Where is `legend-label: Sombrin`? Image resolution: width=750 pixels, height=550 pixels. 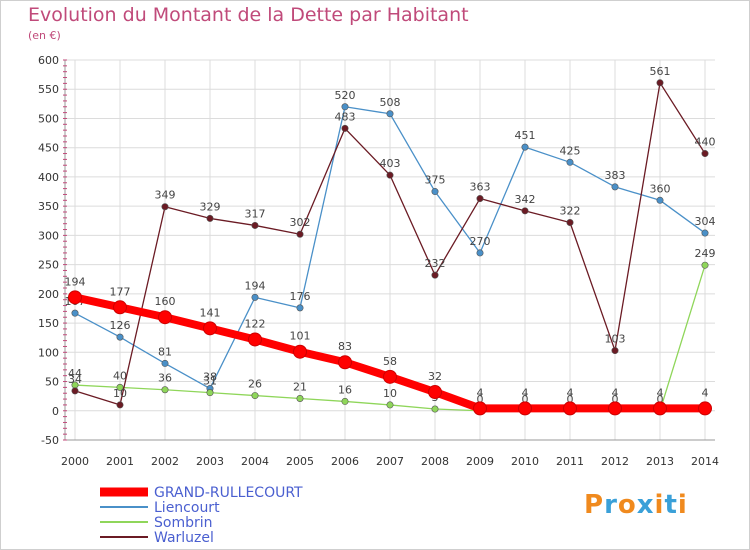
legend-label: Sombrin is located at coordinates (183, 523).